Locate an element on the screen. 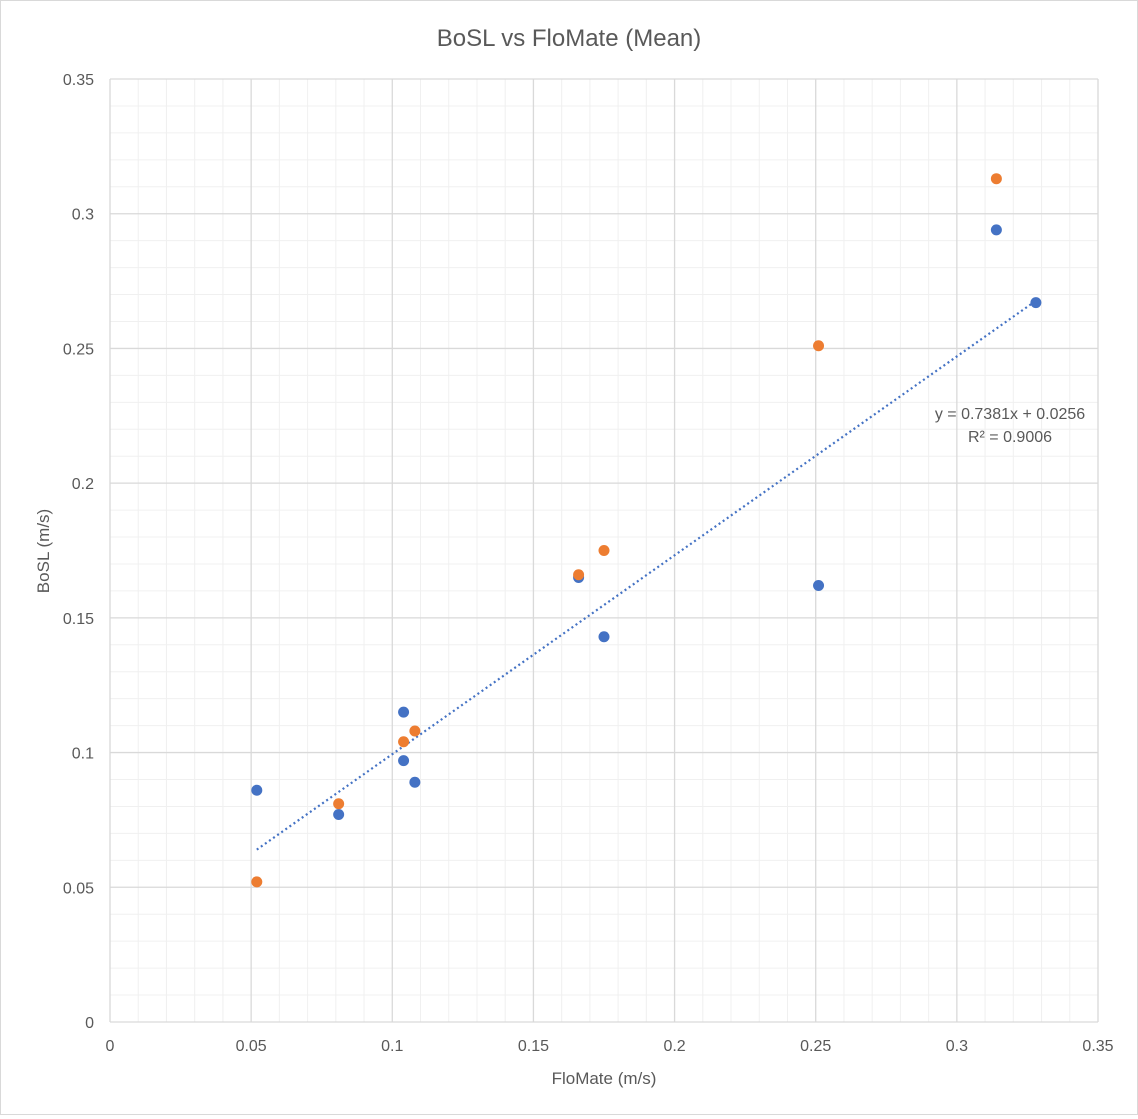  y-tick-label: 0.2 is located at coordinates (83, 484).